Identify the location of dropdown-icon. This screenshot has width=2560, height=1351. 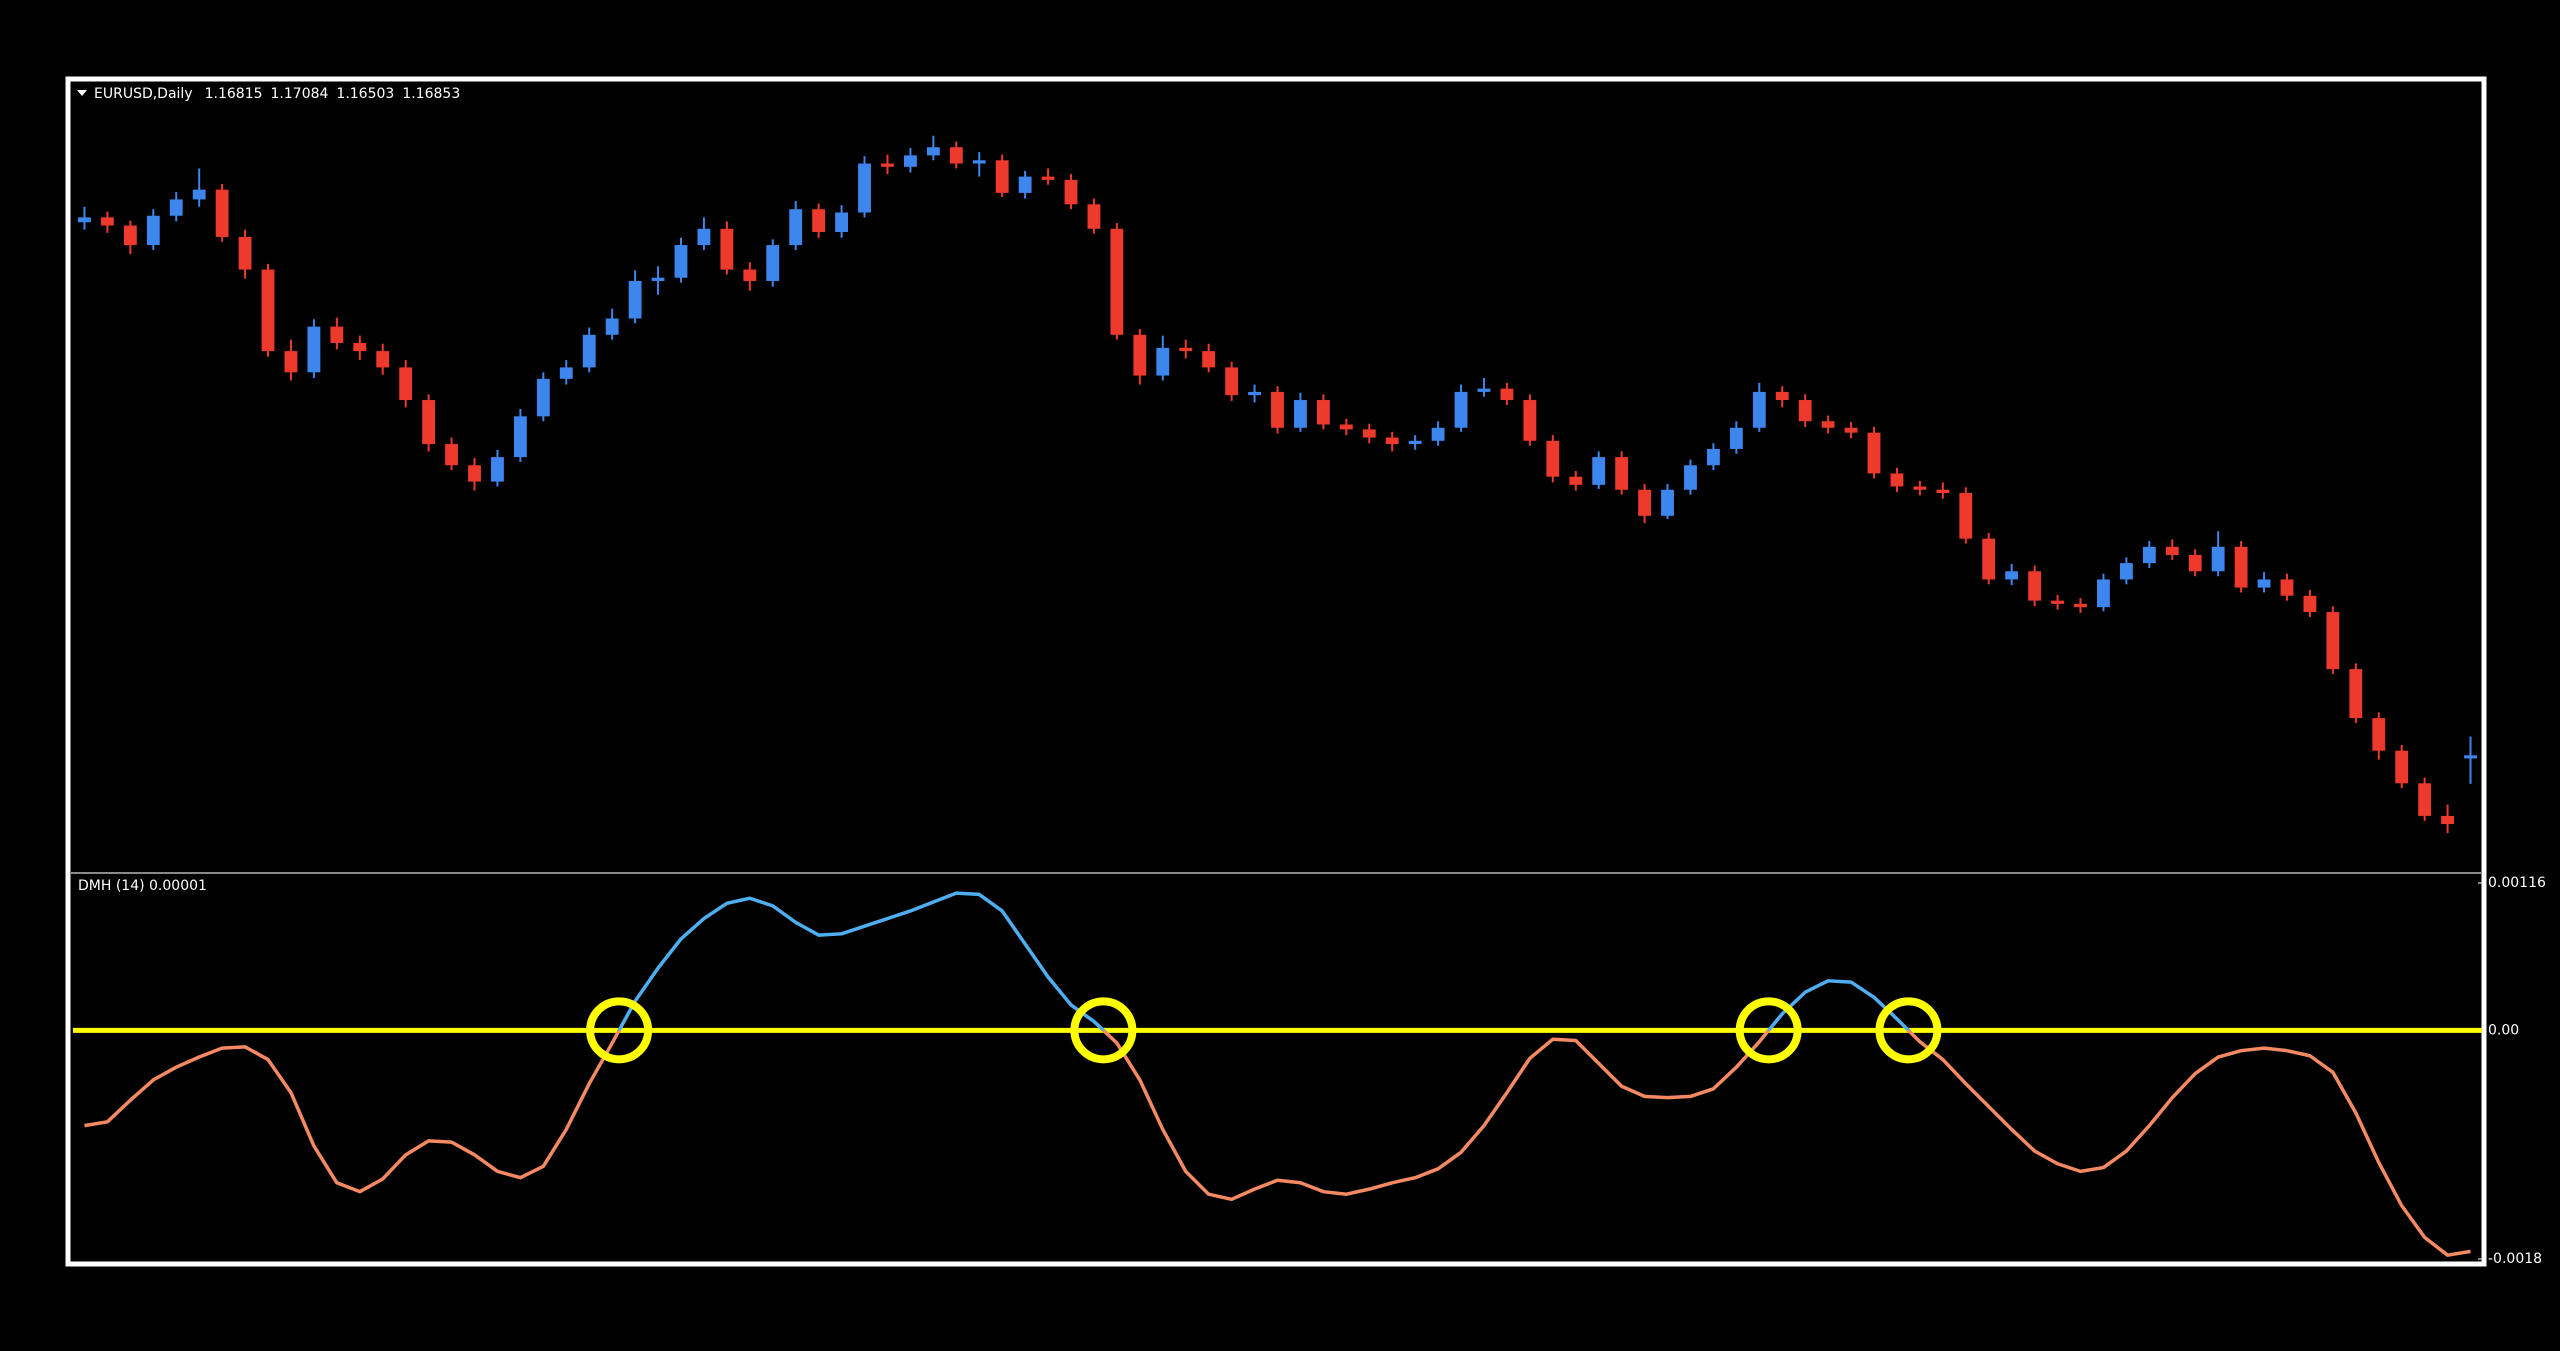
(82, 93).